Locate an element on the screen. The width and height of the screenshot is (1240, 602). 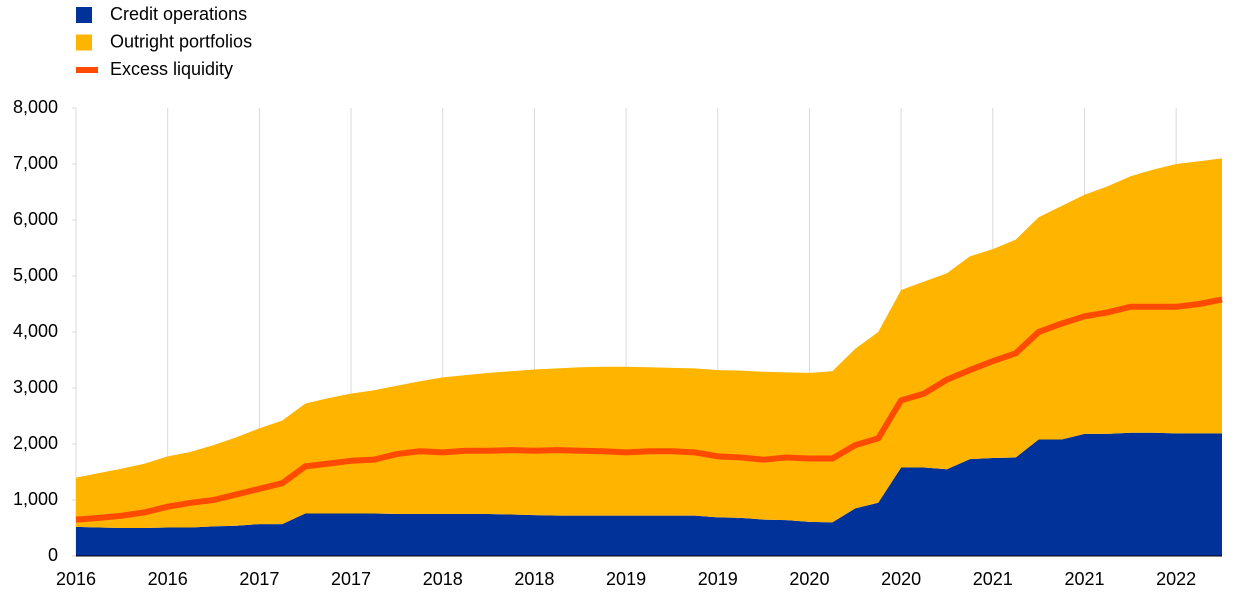
legend-label: Excess liquidity is located at coordinates (171, 69).